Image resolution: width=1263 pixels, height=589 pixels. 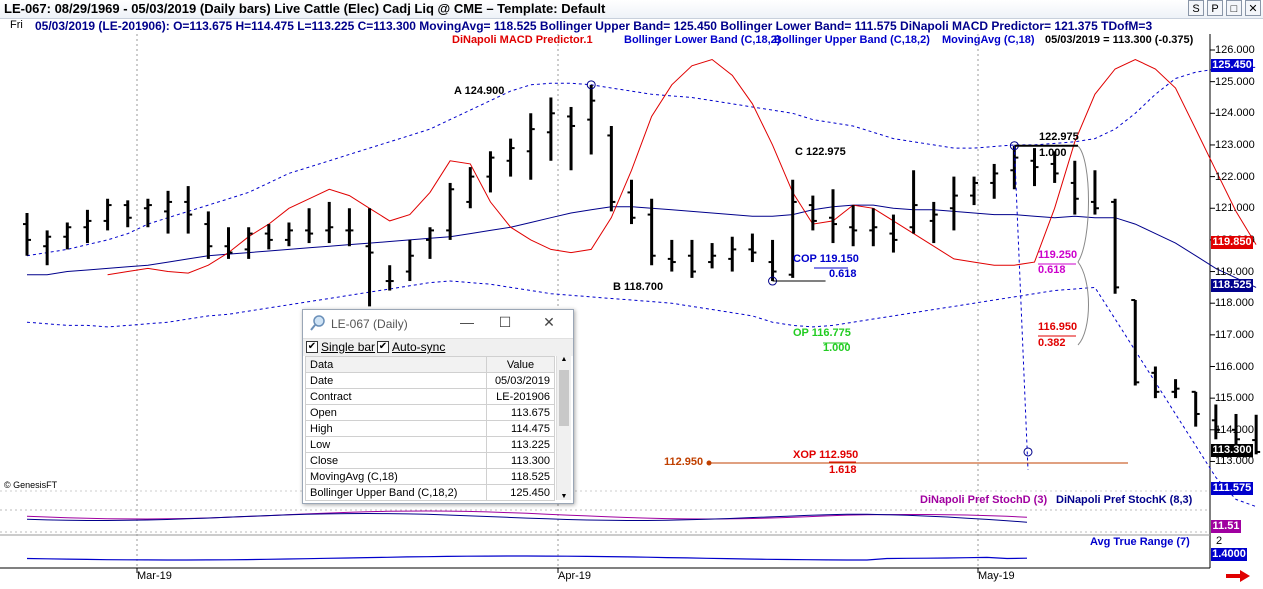 I want to click on data-row: Low 113.225, so click(x=430, y=444).